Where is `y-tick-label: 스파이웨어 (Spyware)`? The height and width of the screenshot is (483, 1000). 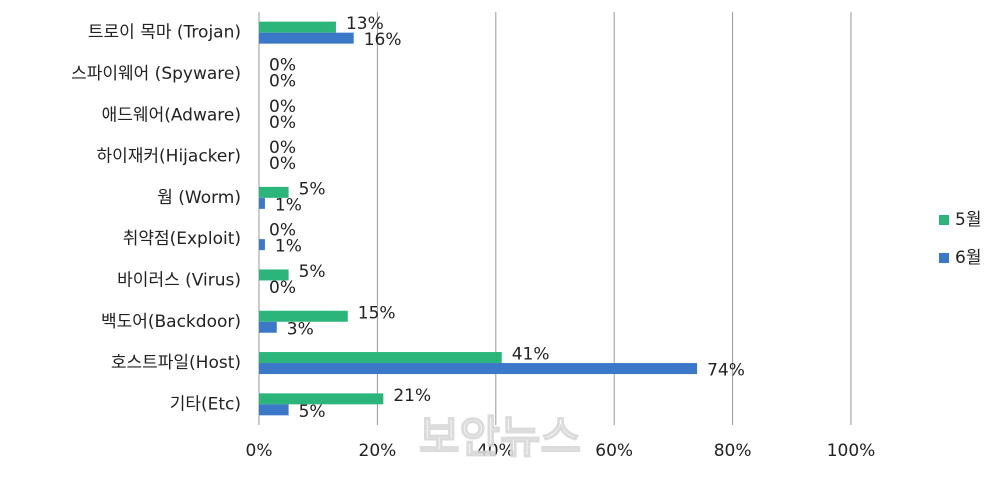 y-tick-label: 스파이웨어 (Spyware) is located at coordinates (156, 74).